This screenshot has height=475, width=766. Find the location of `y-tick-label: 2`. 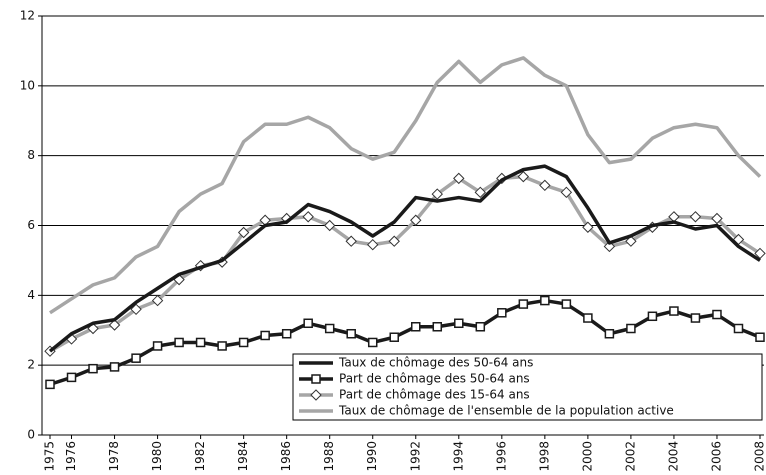

y-tick-label: 2 is located at coordinates (31, 365).